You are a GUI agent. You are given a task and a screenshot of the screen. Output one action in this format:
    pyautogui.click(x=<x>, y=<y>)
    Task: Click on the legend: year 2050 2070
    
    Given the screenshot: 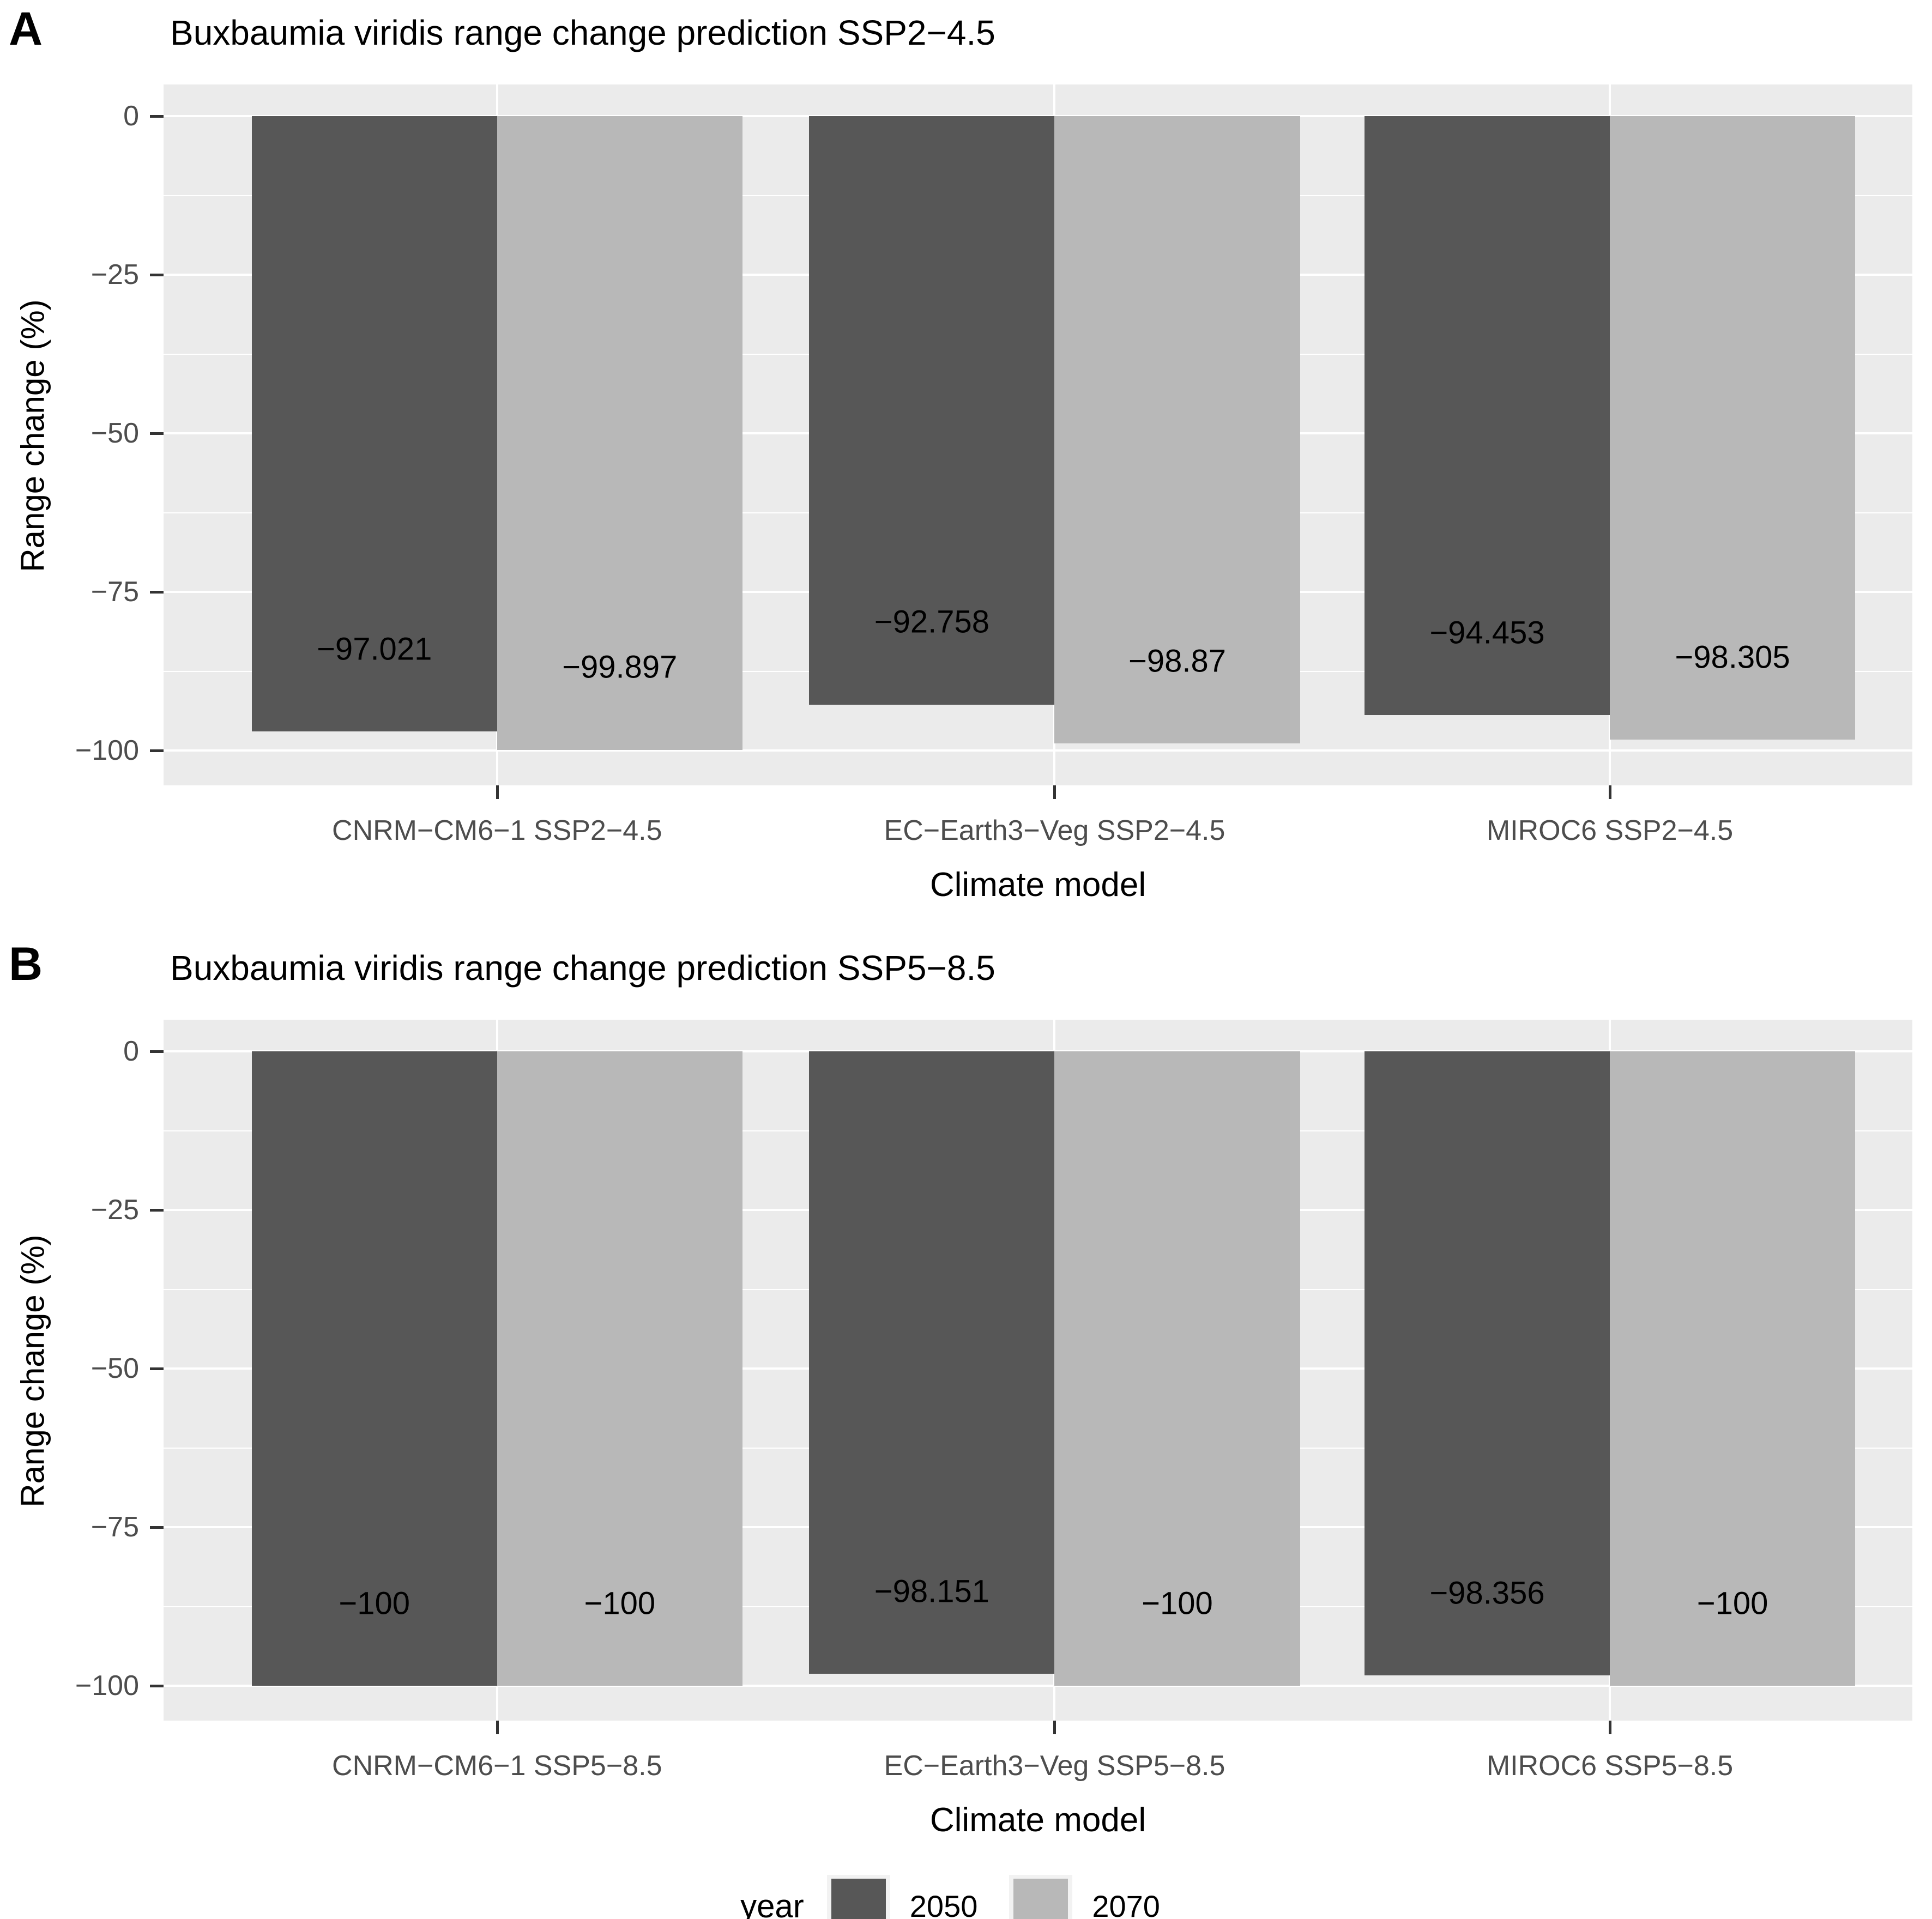 What is the action you would take?
    pyautogui.click(x=966, y=1893)
    